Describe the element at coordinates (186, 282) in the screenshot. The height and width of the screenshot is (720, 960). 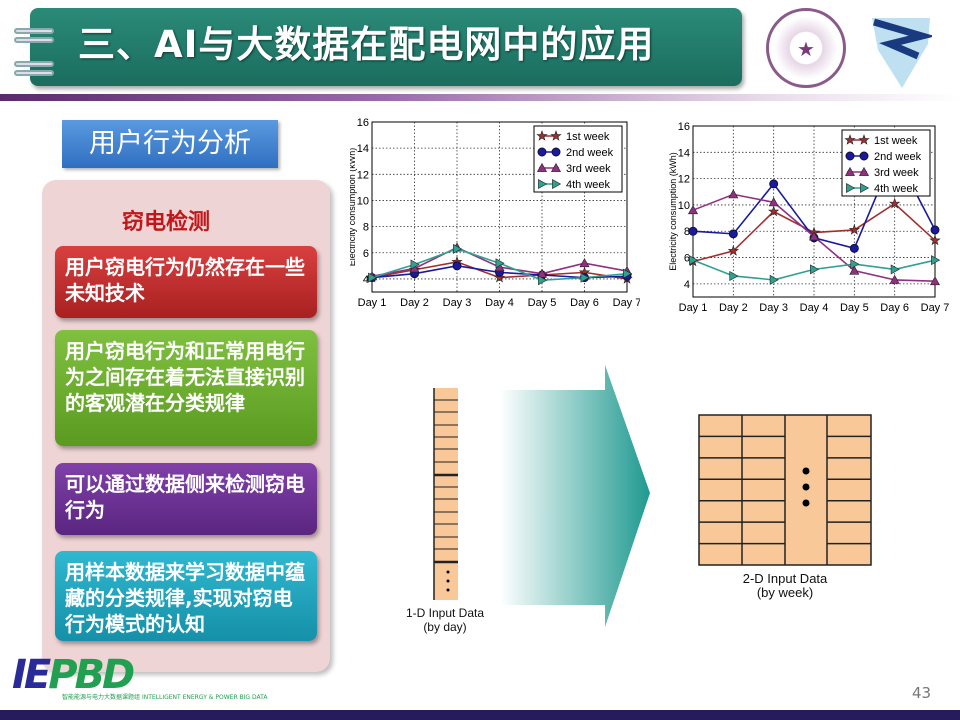
I see `card-unknown-techniques: 用户窃电行为仍然存在一些未知技术` at that location.